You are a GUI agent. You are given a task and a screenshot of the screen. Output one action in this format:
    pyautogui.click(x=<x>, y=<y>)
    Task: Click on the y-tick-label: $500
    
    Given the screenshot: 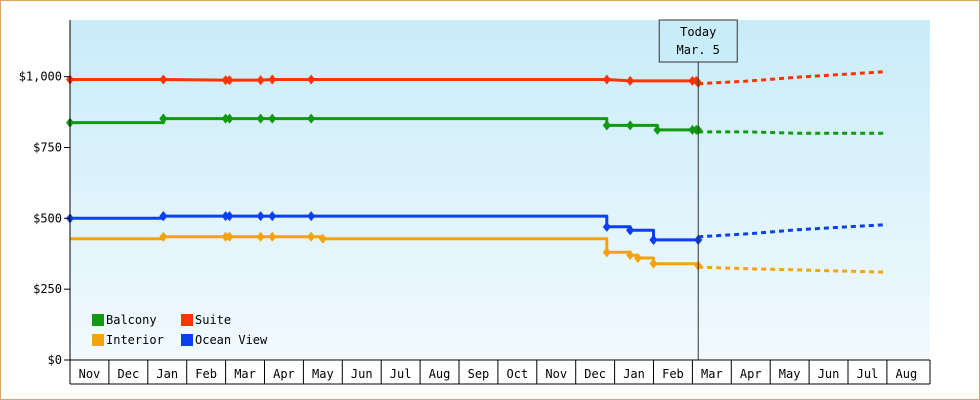 What is the action you would take?
    pyautogui.click(x=47, y=218)
    